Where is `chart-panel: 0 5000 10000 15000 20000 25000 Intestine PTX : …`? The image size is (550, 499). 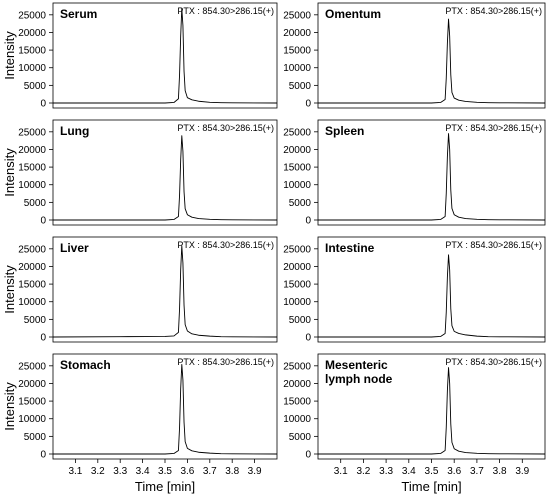 chart-panel: 0 5000 10000 15000 20000 25000 Intestine PTX : … is located at coordinates (414, 290).